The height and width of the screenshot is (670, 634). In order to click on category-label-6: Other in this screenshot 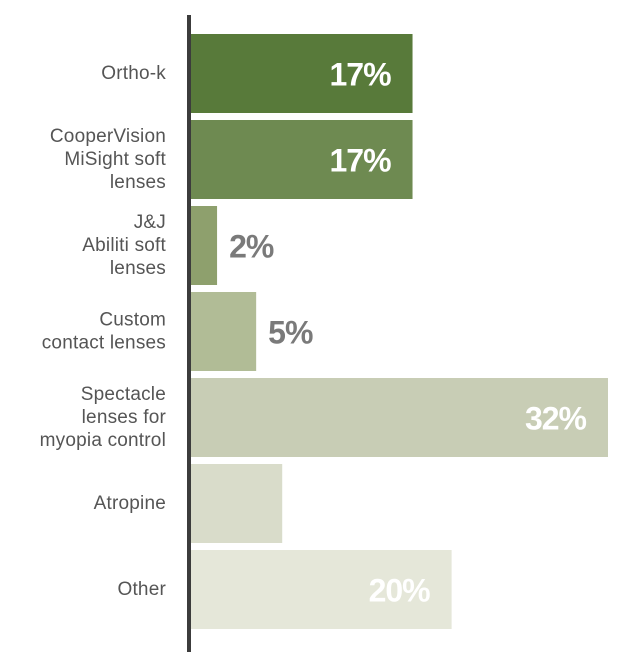, I will do `click(141, 589)`.